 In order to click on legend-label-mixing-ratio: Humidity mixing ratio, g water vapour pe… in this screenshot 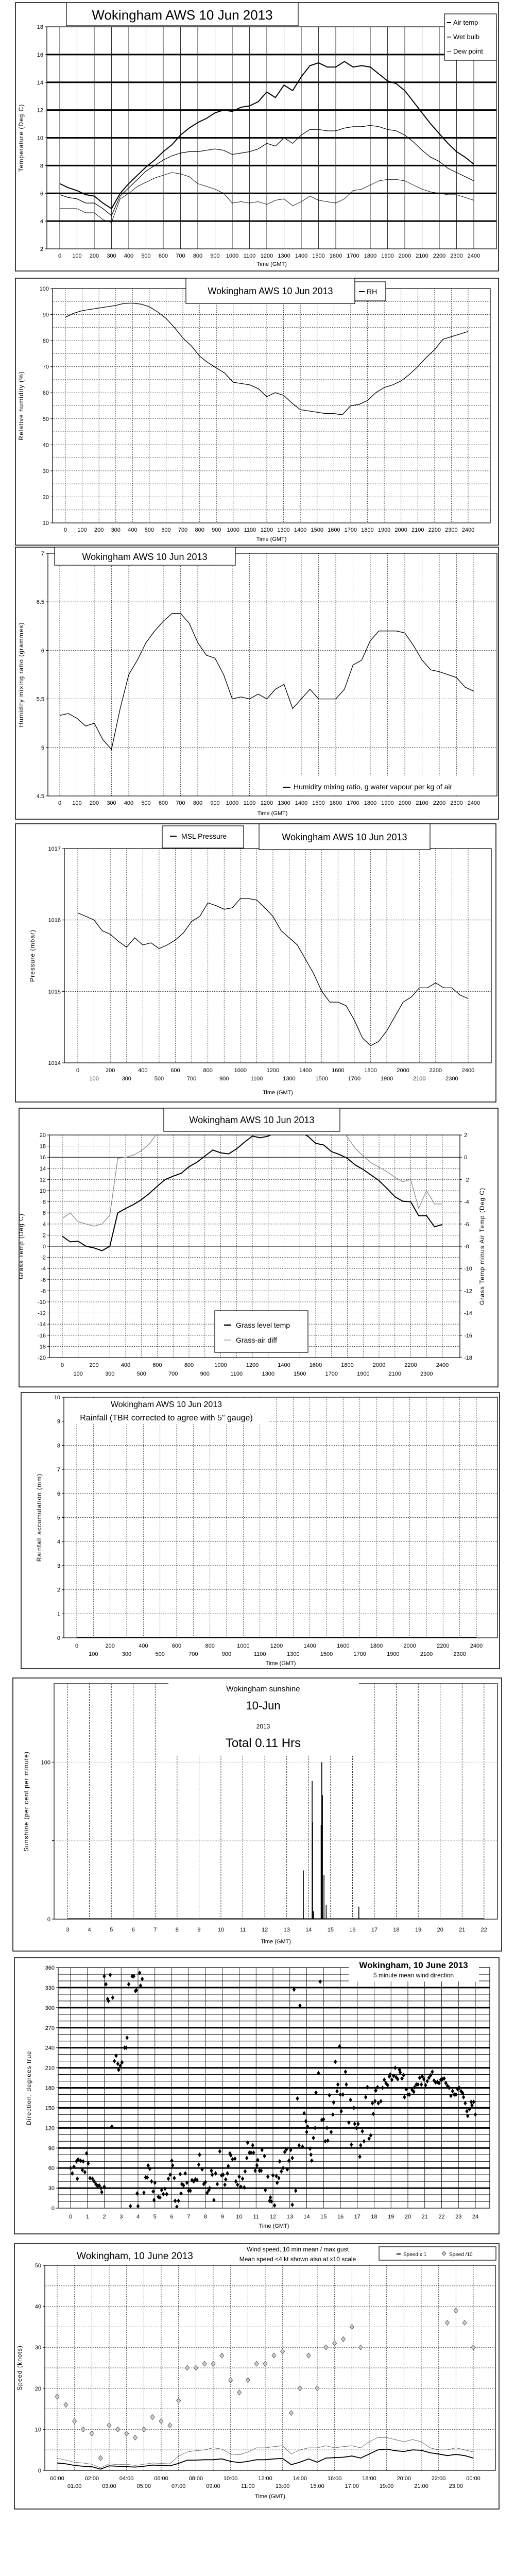, I will do `click(373, 787)`.